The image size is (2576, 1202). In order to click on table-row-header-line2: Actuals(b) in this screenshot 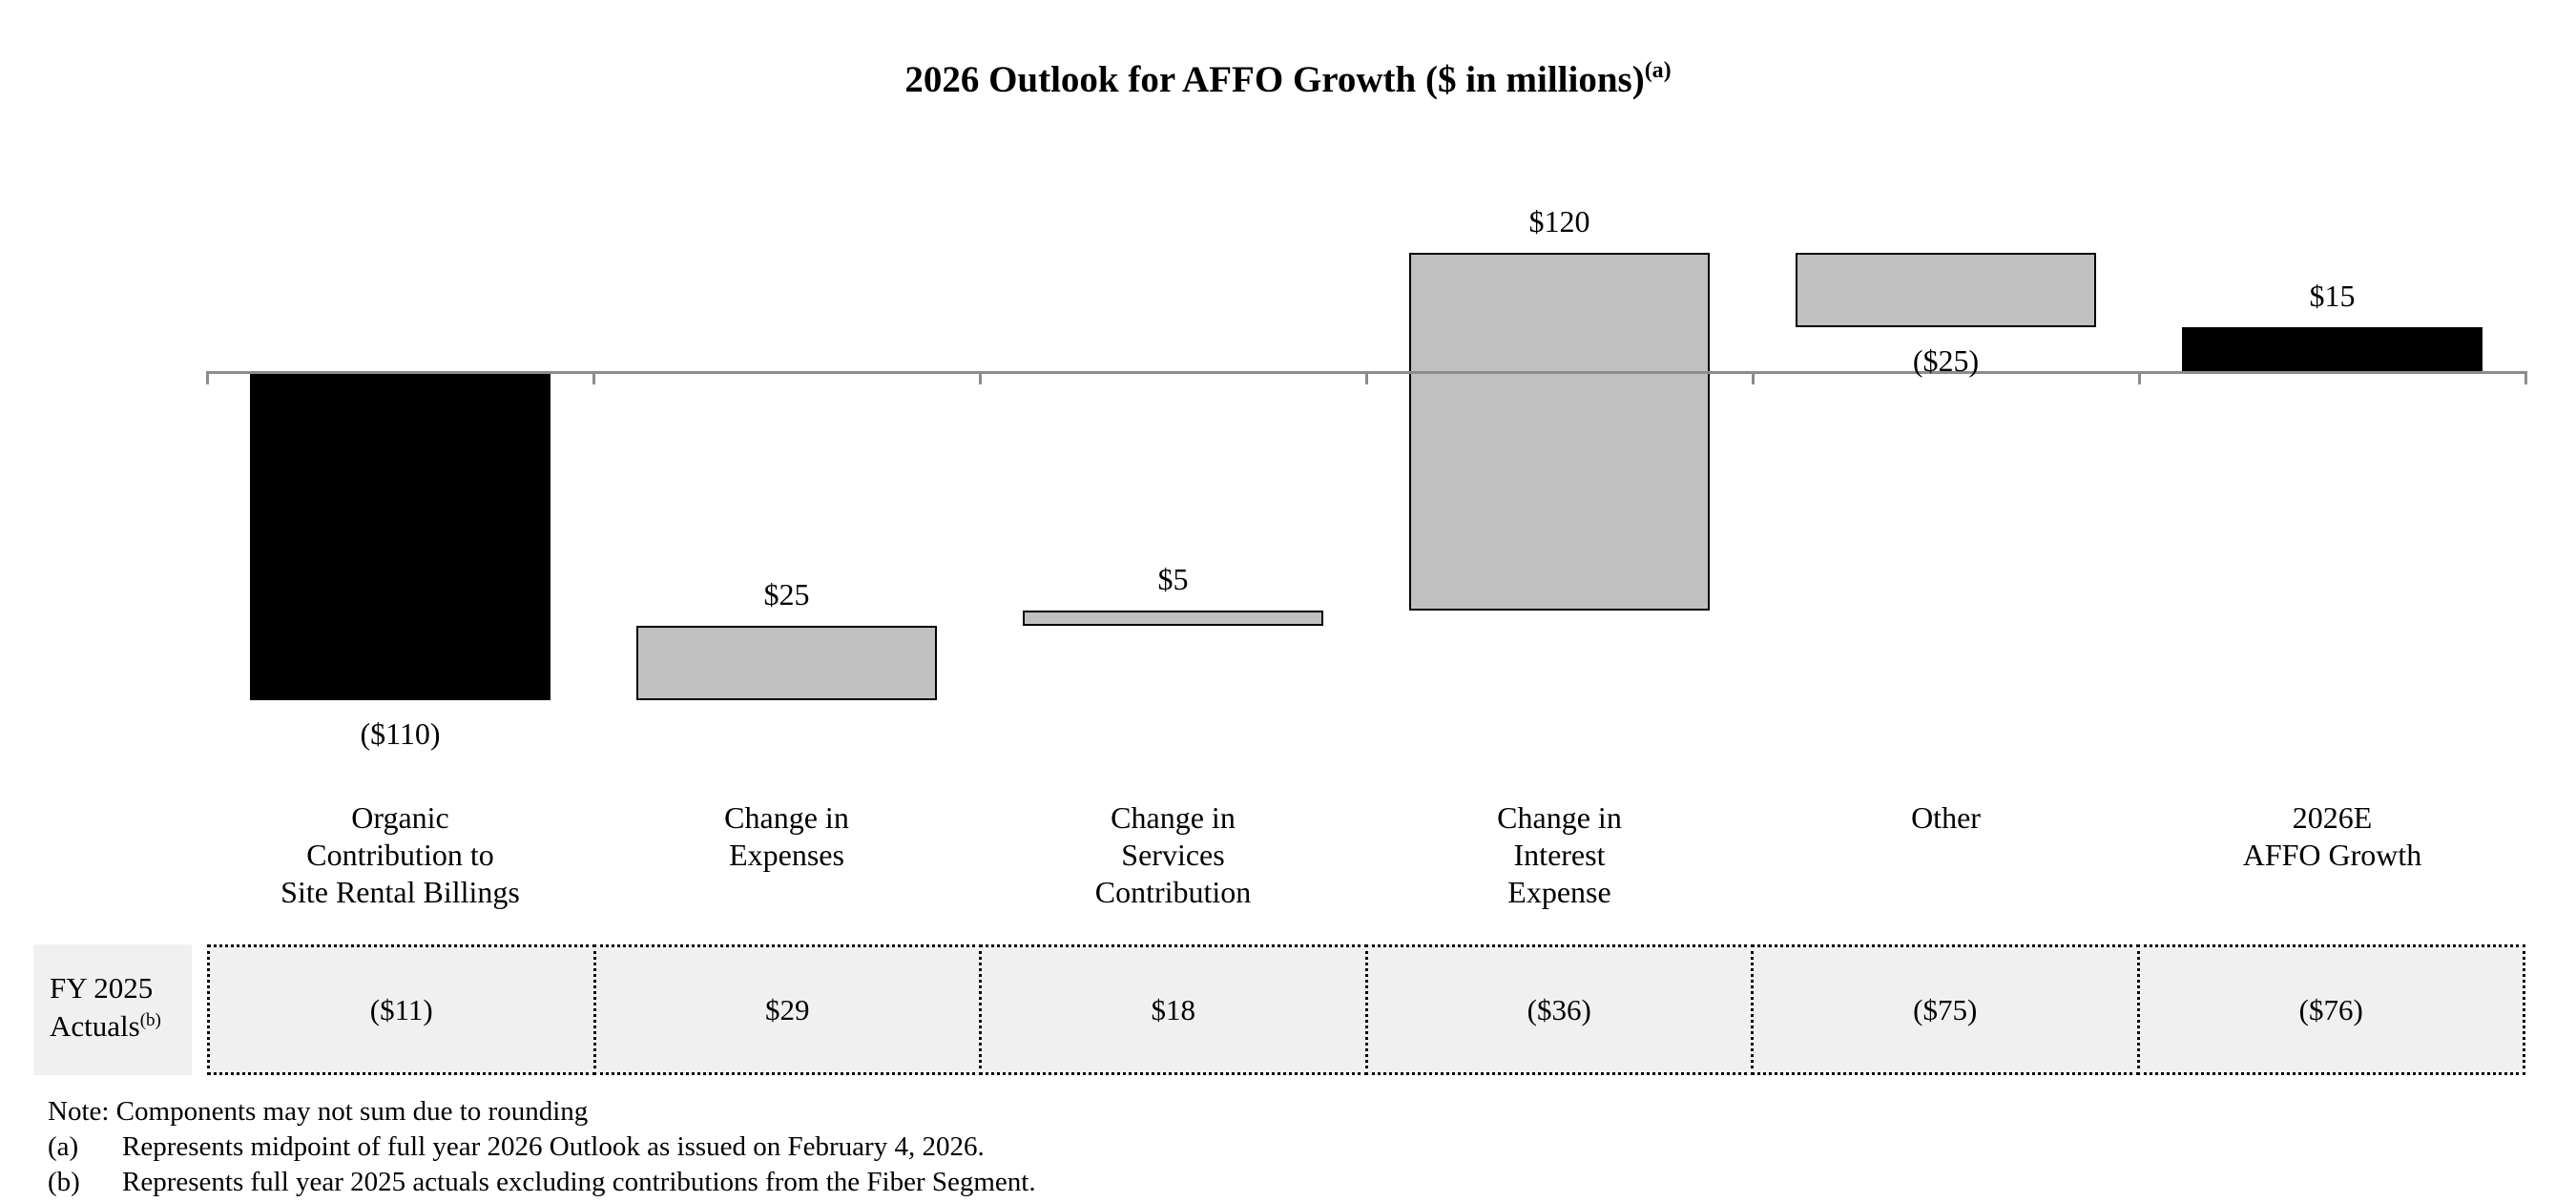, I will do `click(105, 1026)`.